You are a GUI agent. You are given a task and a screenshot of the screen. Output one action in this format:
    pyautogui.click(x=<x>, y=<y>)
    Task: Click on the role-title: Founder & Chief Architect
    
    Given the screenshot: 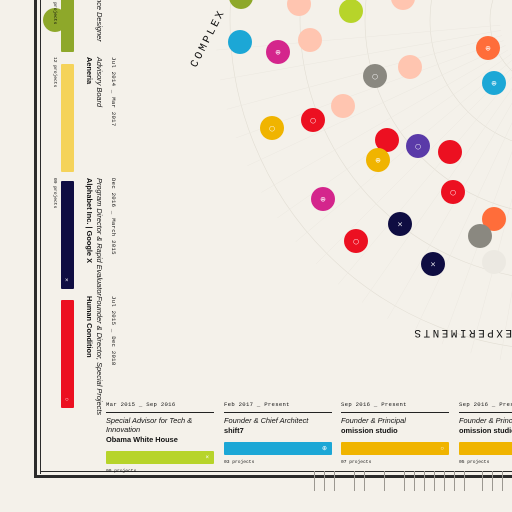 What is the action you would take?
    pyautogui.click(x=266, y=420)
    